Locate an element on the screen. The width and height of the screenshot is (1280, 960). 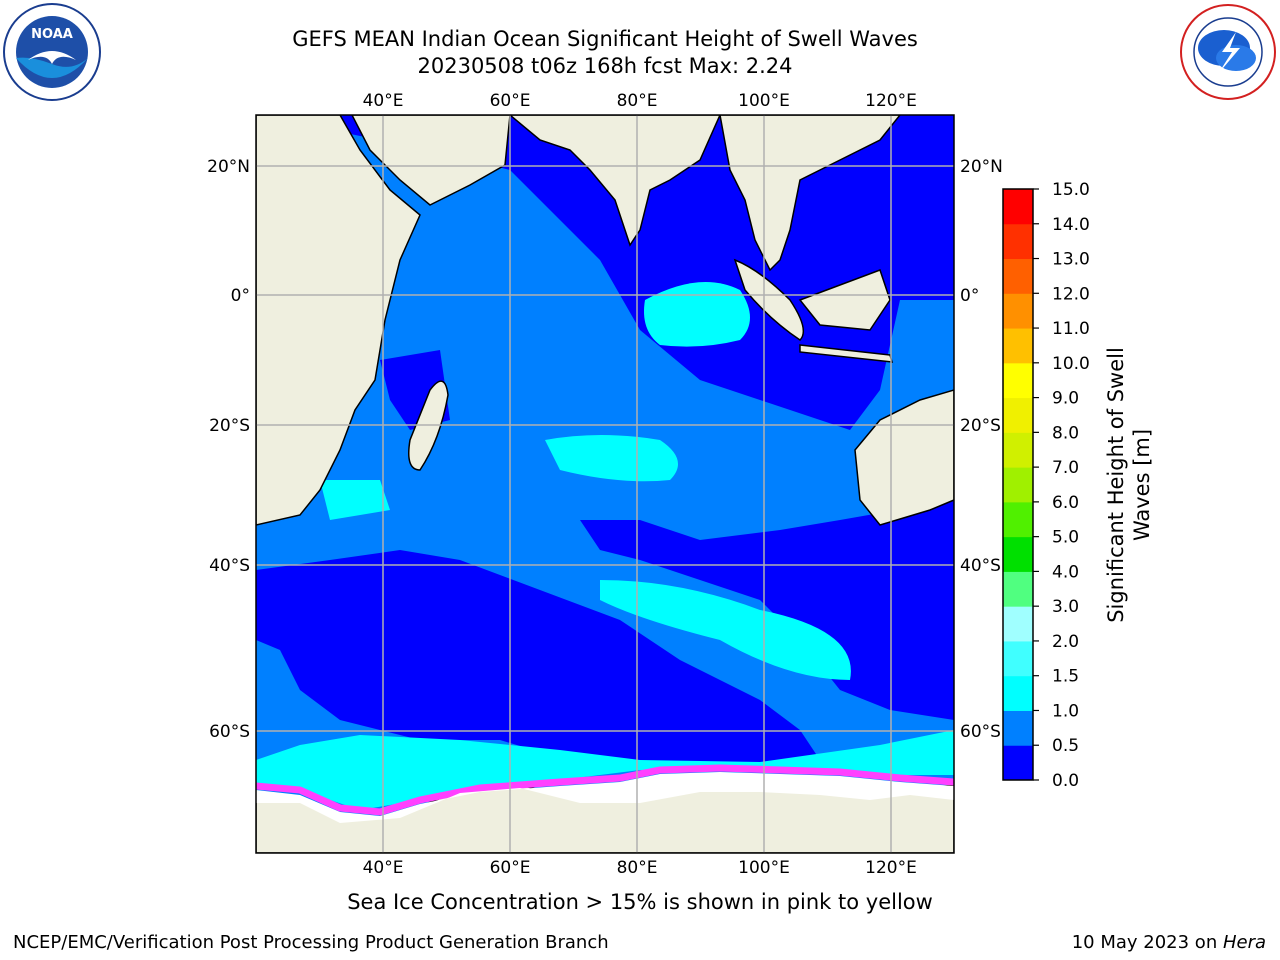
noaa-logo-text: NOAA is located at coordinates (52, 34).